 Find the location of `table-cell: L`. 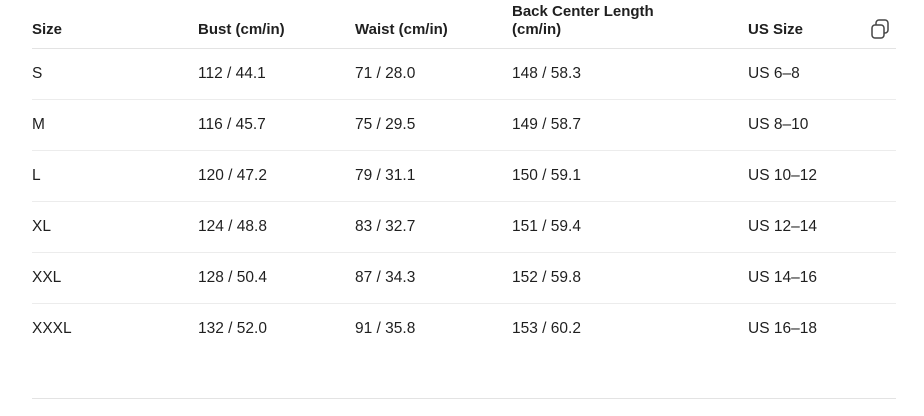

table-cell: L is located at coordinates (36, 175).